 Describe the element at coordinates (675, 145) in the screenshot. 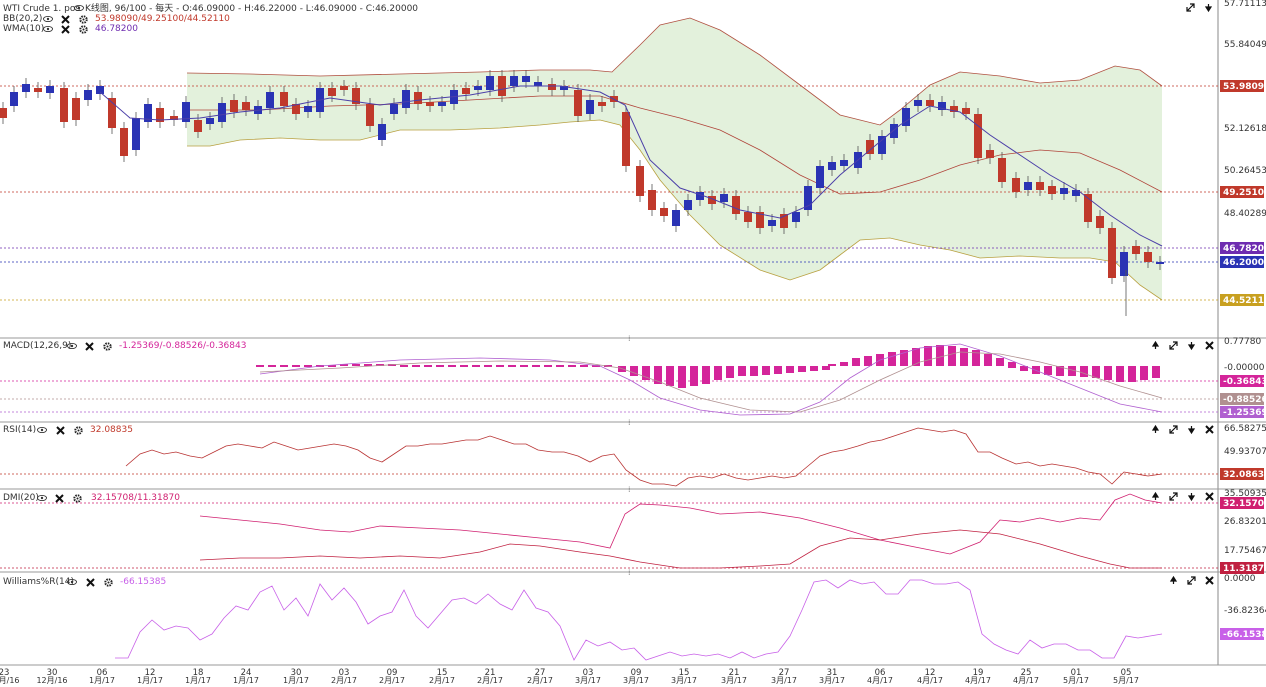

I see `bollinger-mid-line` at that location.